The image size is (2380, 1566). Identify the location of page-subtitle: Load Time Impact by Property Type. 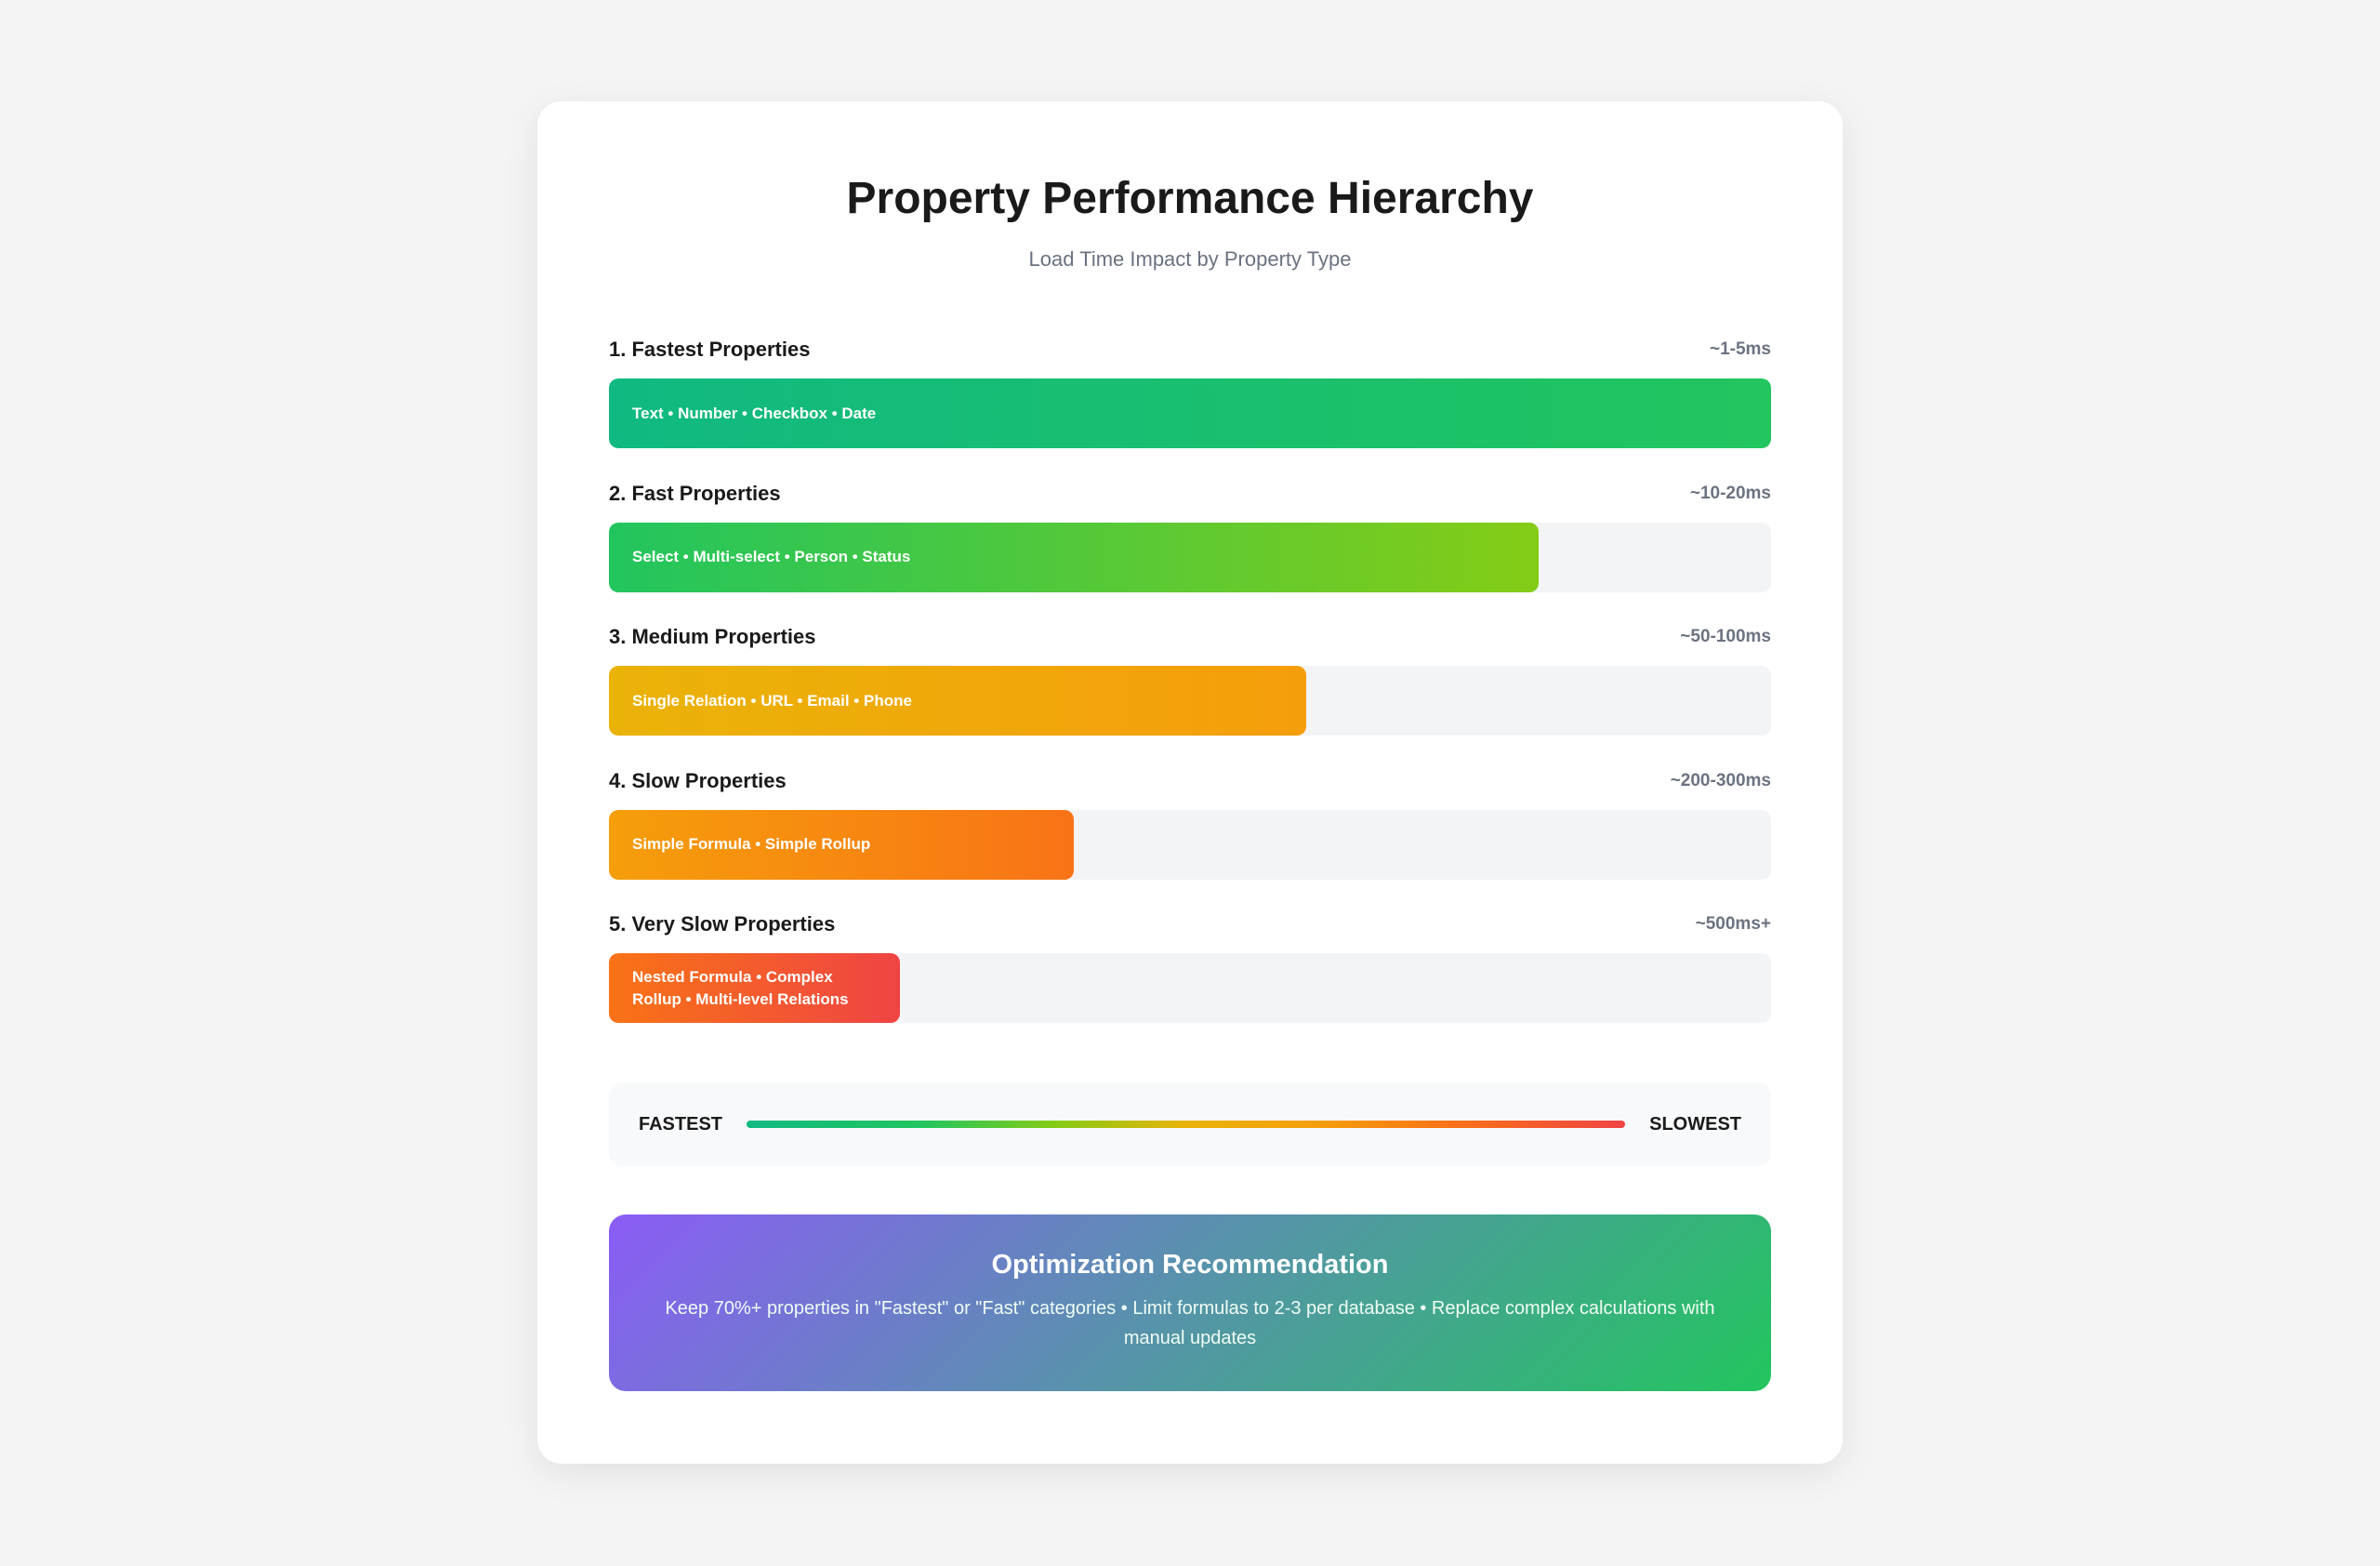
(1190, 259).